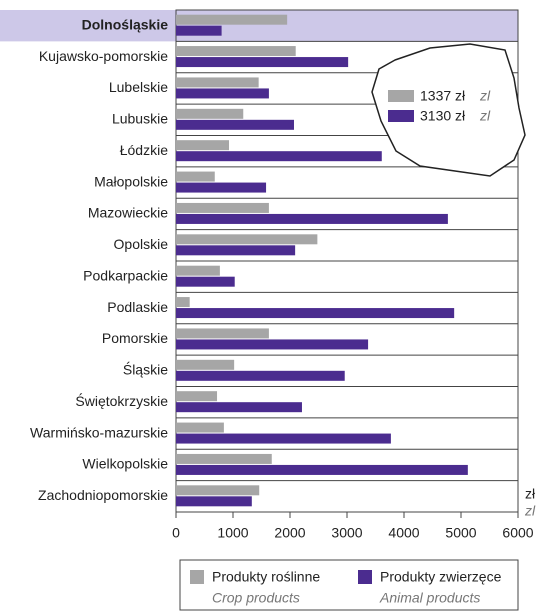 This screenshot has height=613, width=551. Describe the element at coordinates (517, 533) in the screenshot. I see `x-tick-label: 6000` at that location.